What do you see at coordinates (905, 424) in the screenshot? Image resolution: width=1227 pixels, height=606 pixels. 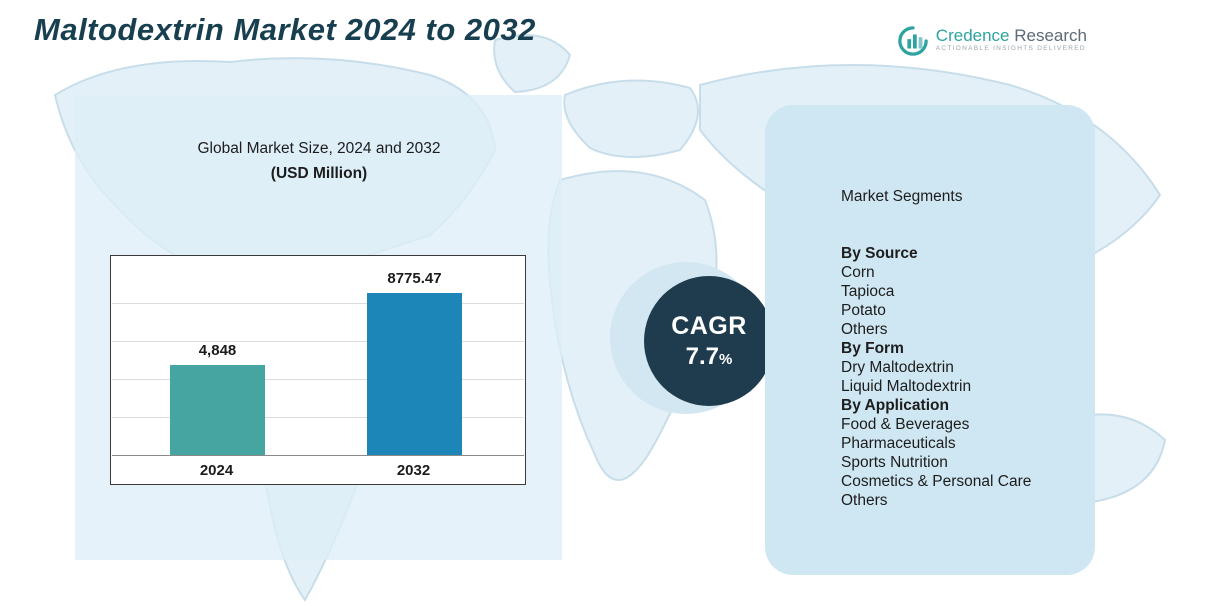 I see `segment-item: Food & Beverages` at bounding box center [905, 424].